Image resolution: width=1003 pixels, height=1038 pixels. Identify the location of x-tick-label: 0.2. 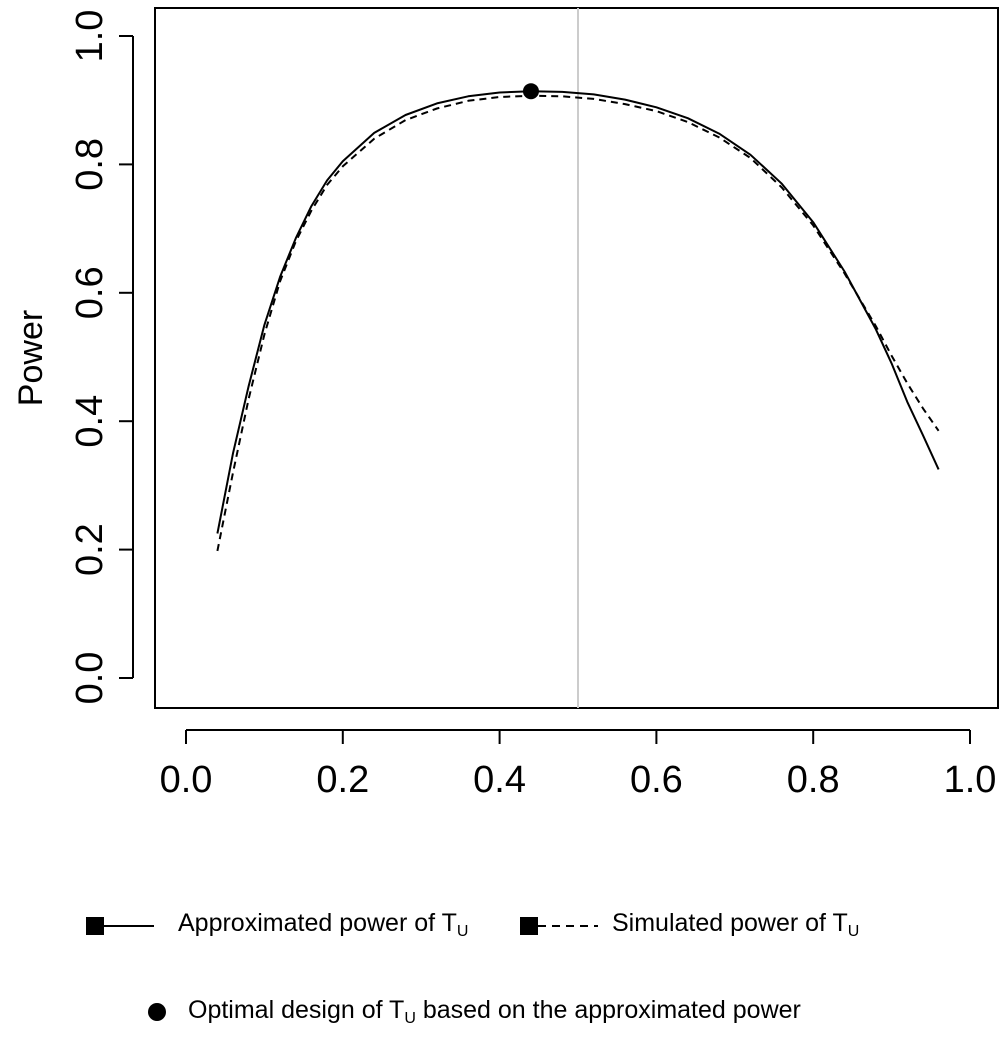
(342, 780).